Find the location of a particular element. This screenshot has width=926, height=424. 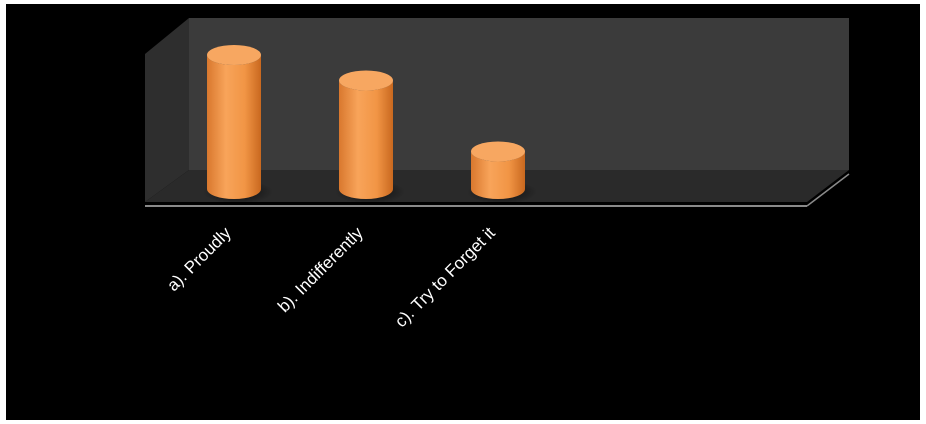

x-tick-label: b). Indifferently is located at coordinates (320, 269).